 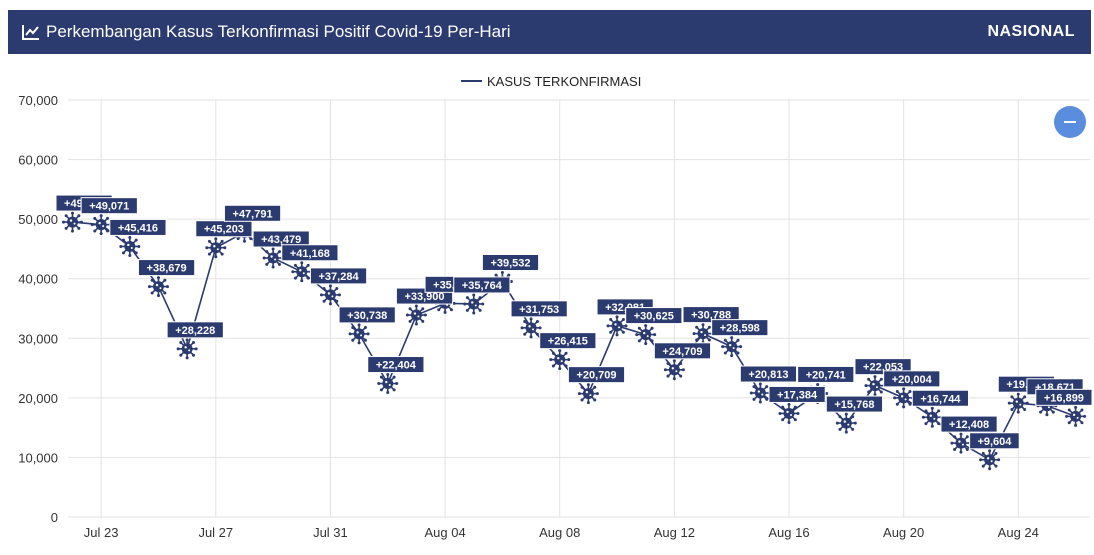 I want to click on data-label: +30,788, so click(x=711, y=315).